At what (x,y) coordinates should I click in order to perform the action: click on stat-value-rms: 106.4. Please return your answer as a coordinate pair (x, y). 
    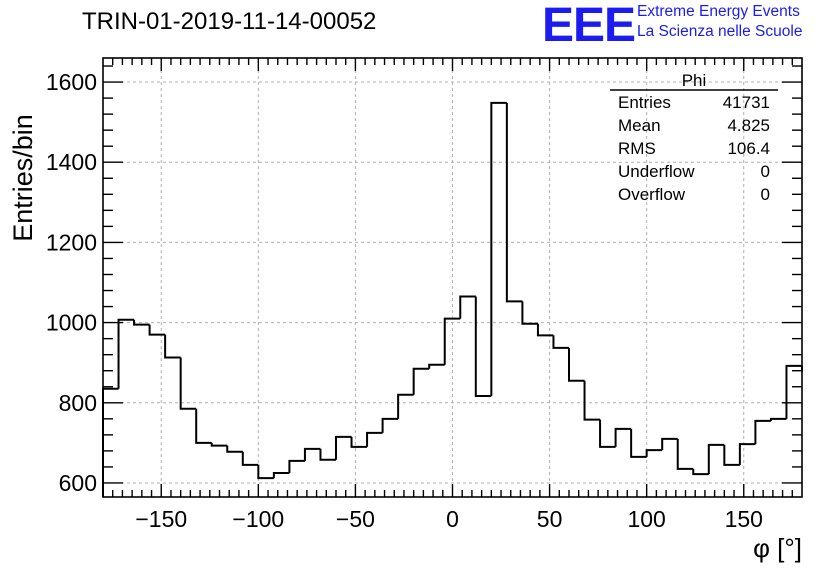
    Looking at the image, I should click on (748, 148).